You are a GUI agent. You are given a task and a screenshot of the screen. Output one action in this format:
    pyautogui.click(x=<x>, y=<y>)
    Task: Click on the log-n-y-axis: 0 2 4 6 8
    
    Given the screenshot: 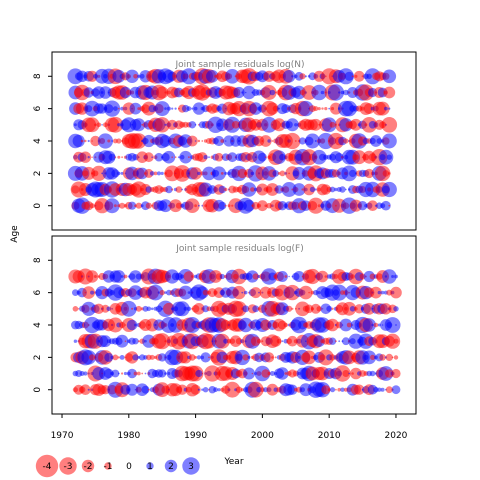 What is the action you would take?
    pyautogui.click(x=42, y=141)
    